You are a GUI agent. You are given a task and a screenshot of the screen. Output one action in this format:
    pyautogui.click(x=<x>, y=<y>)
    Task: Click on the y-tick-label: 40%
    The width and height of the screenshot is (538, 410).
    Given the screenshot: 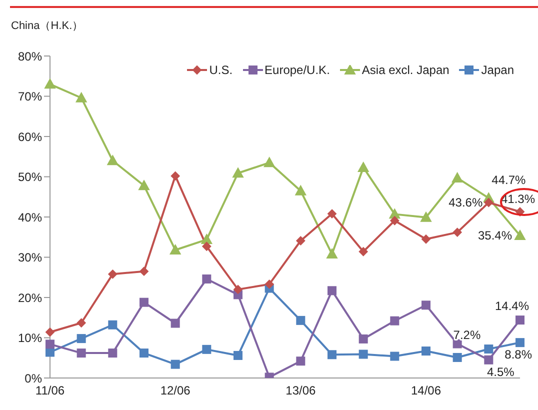 What is the action you would take?
    pyautogui.click(x=30, y=217)
    